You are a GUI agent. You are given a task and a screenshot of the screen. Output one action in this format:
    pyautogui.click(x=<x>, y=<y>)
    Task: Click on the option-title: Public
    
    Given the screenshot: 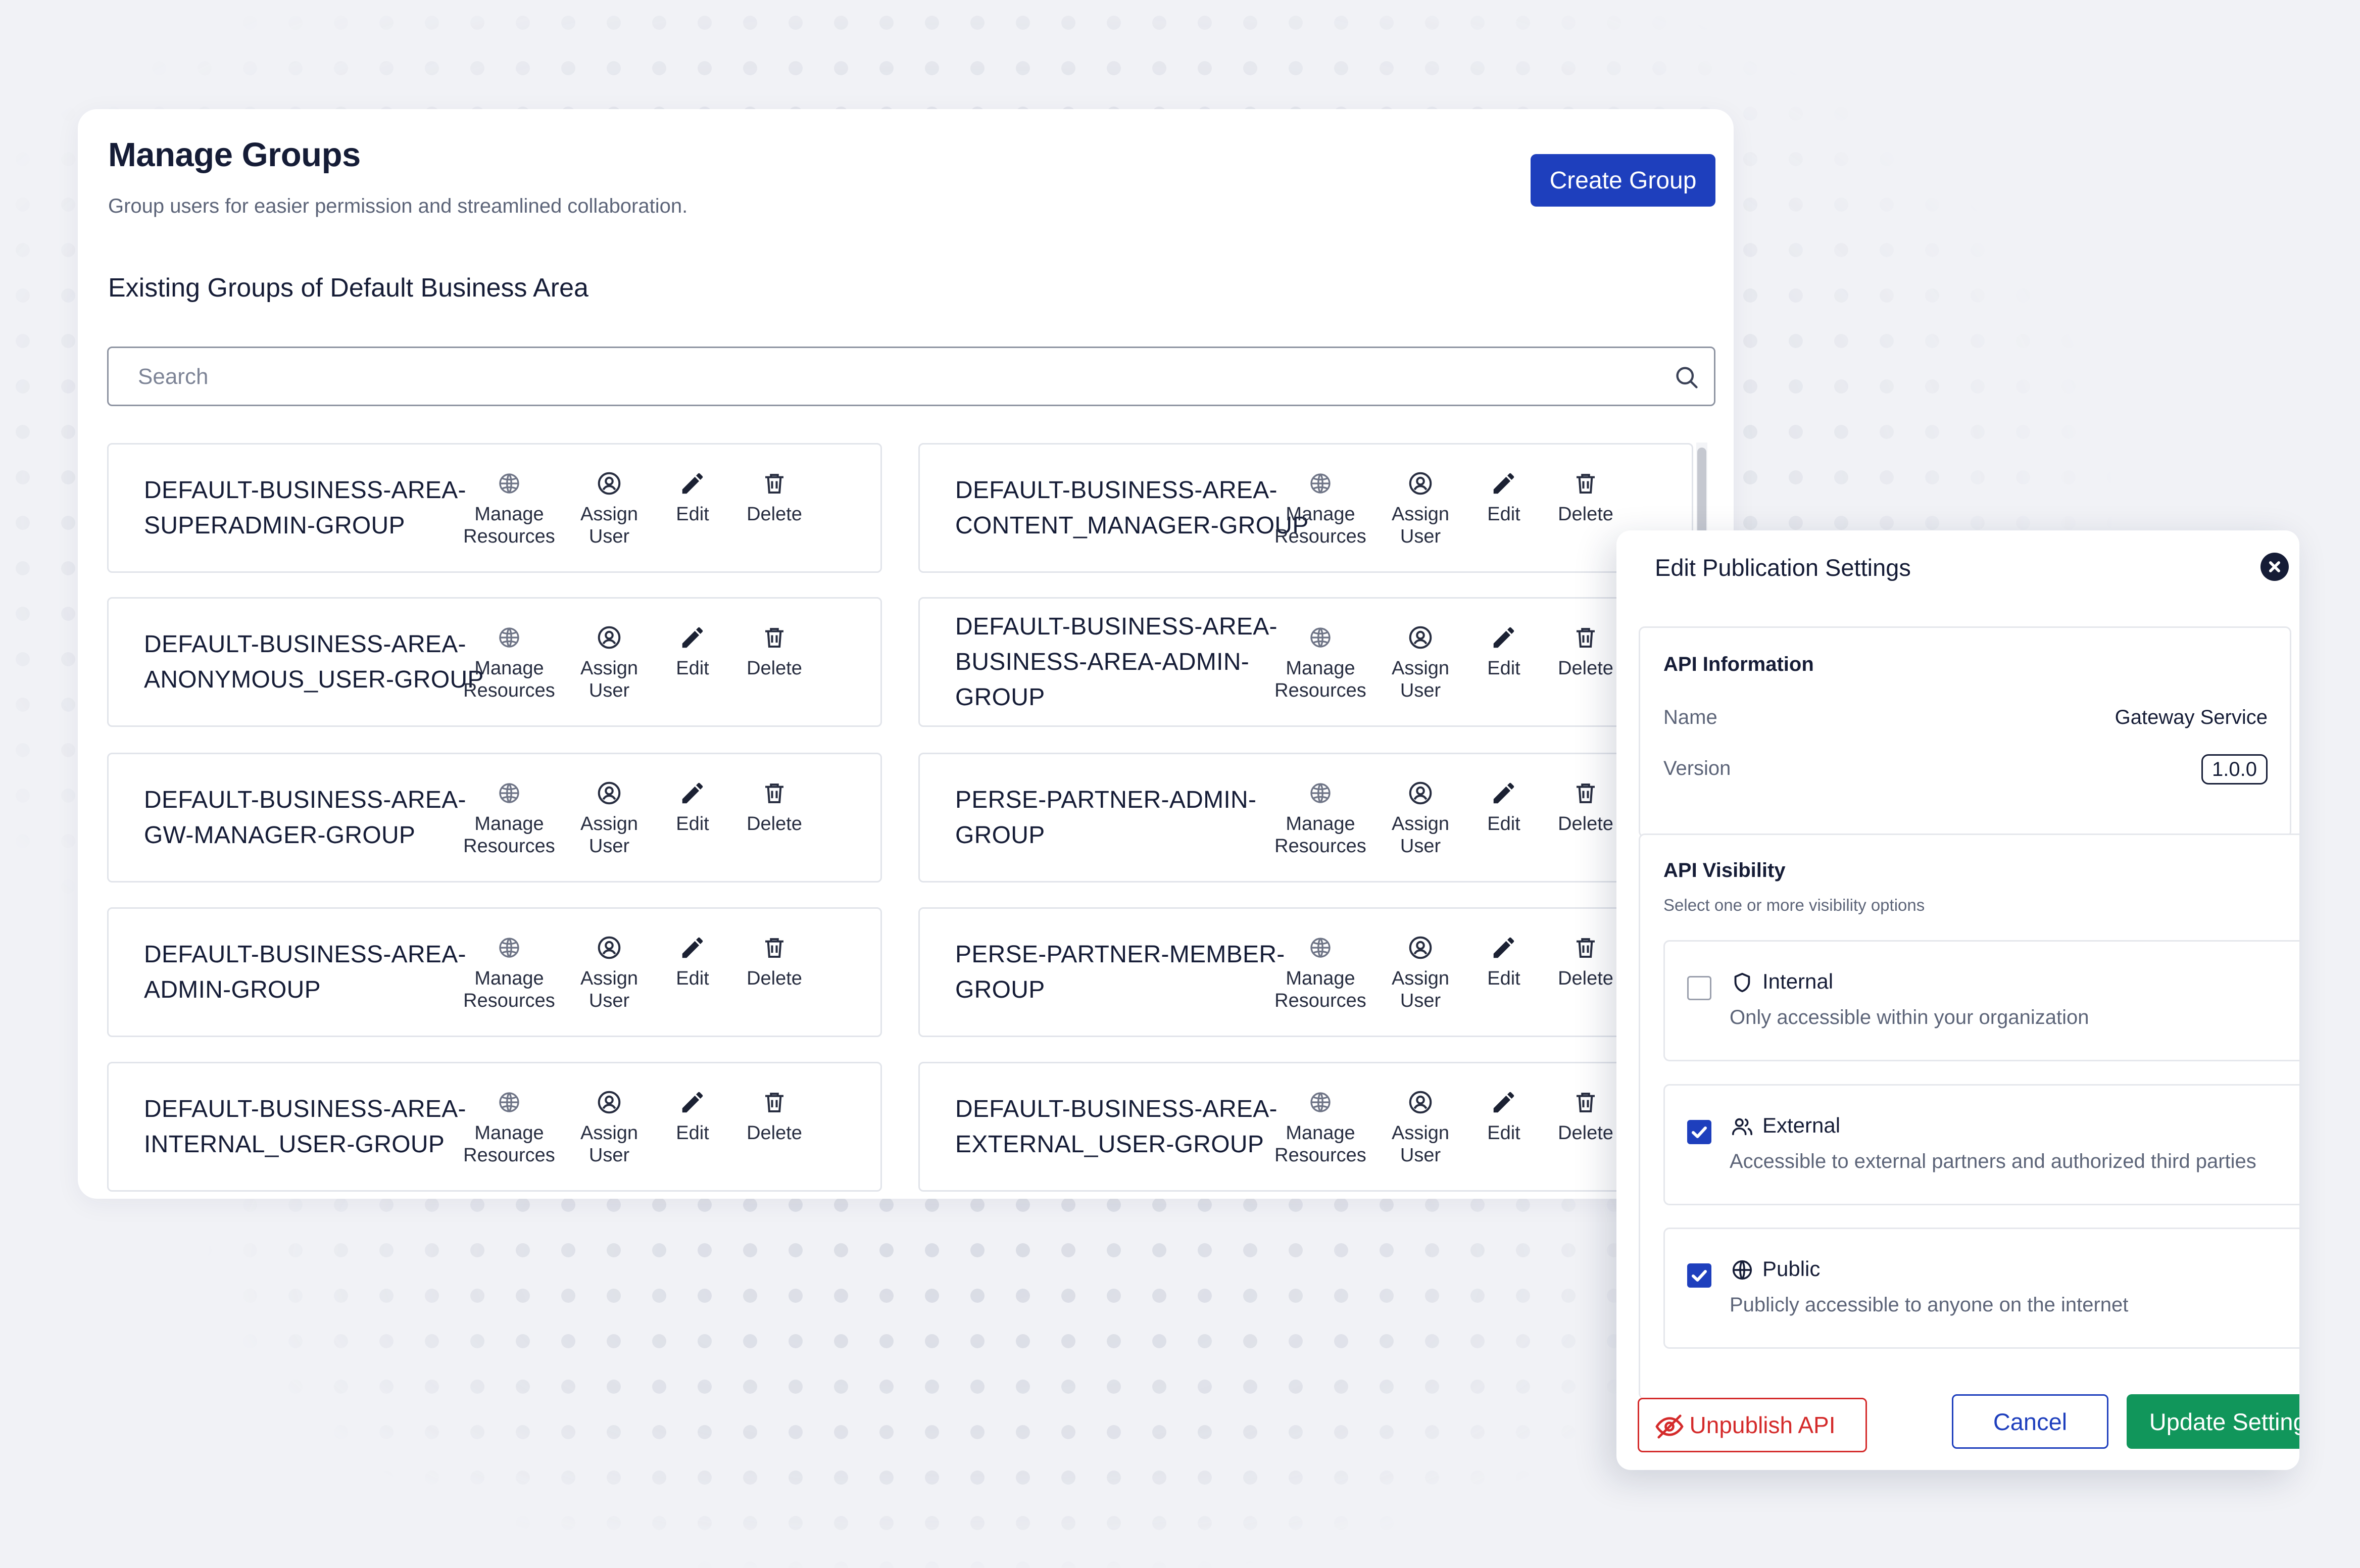 What is the action you would take?
    pyautogui.click(x=1791, y=1269)
    